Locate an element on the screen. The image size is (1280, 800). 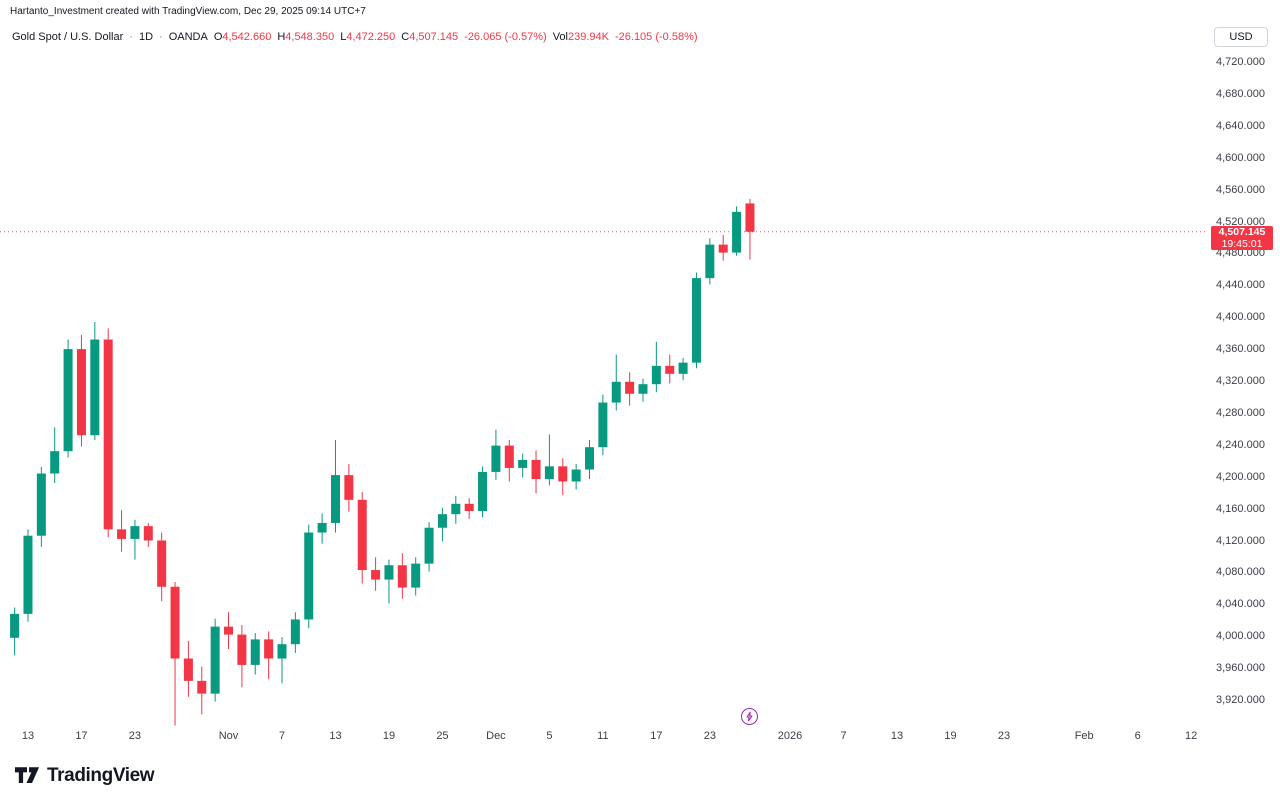
close-pair: C 4,507.145 is located at coordinates (429, 37).